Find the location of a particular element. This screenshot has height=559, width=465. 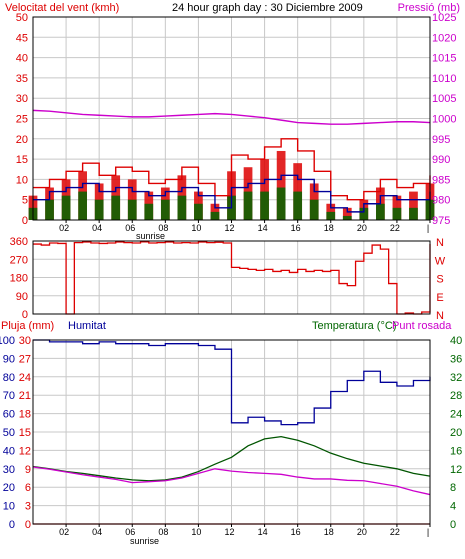

wind-speed-tick-label: 0 is located at coordinates (25, 221).